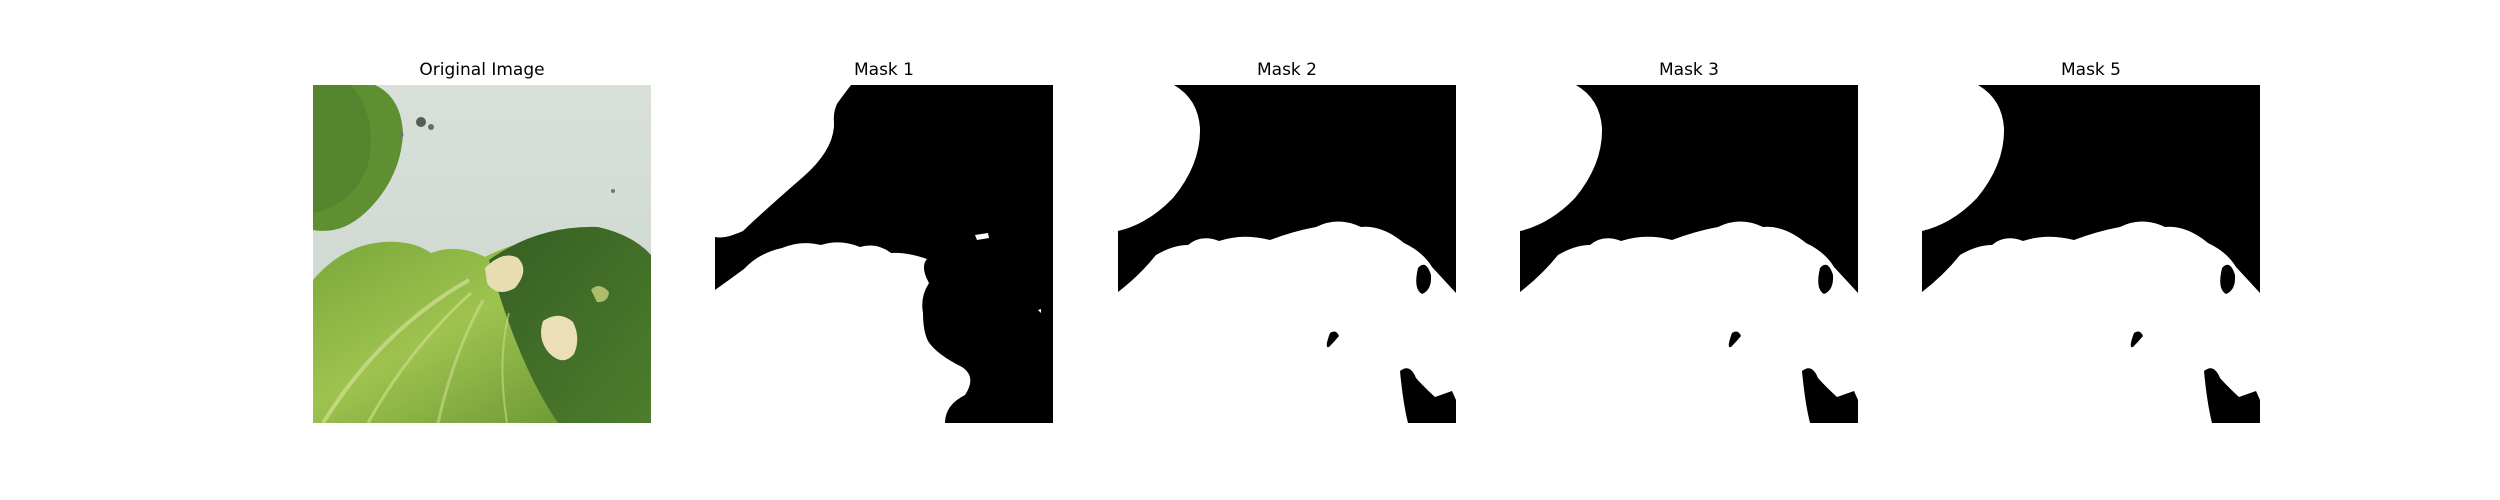 This screenshot has width=2500, height=500. Describe the element at coordinates (883, 70) in the screenshot. I see `mask-1-title: Mask 1` at that location.